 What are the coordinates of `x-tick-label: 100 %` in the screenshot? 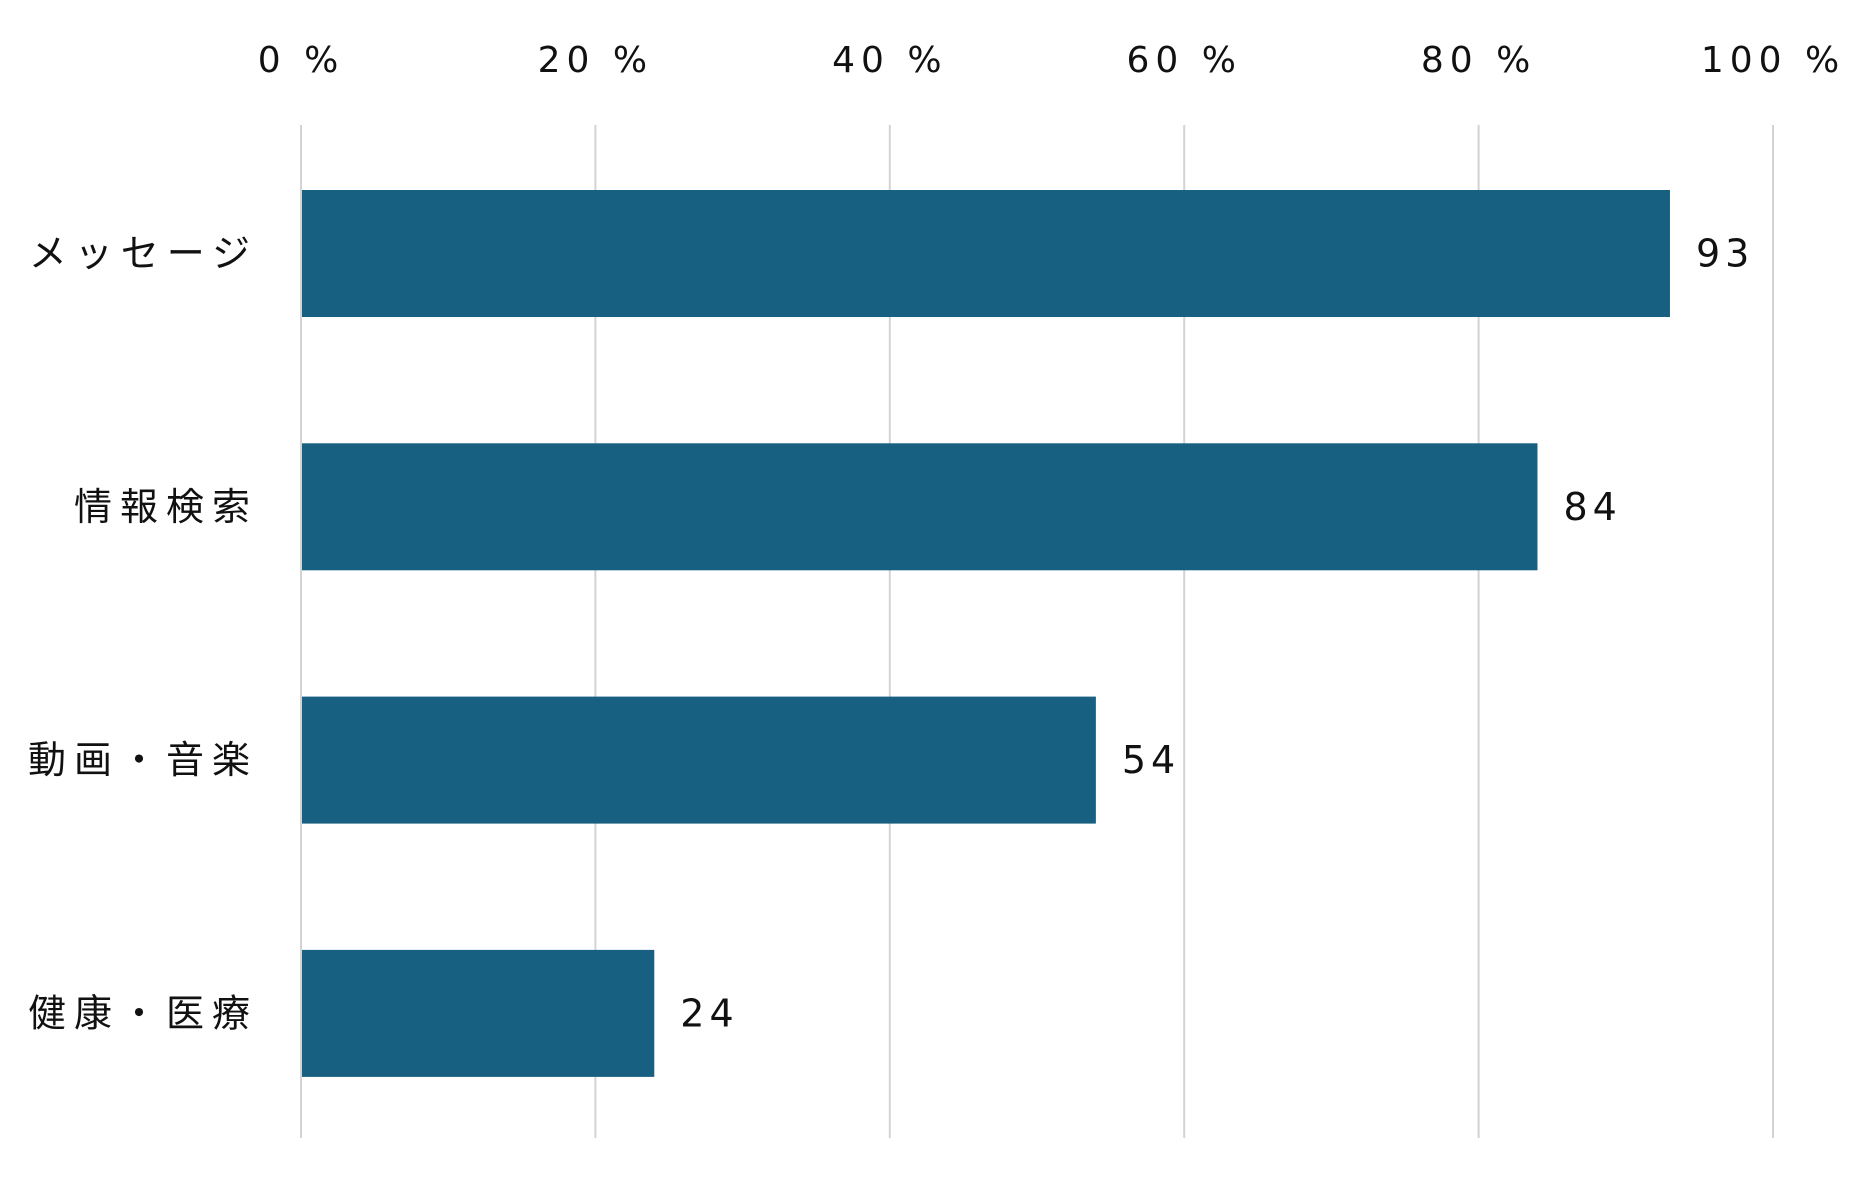 It's located at (1773, 60).